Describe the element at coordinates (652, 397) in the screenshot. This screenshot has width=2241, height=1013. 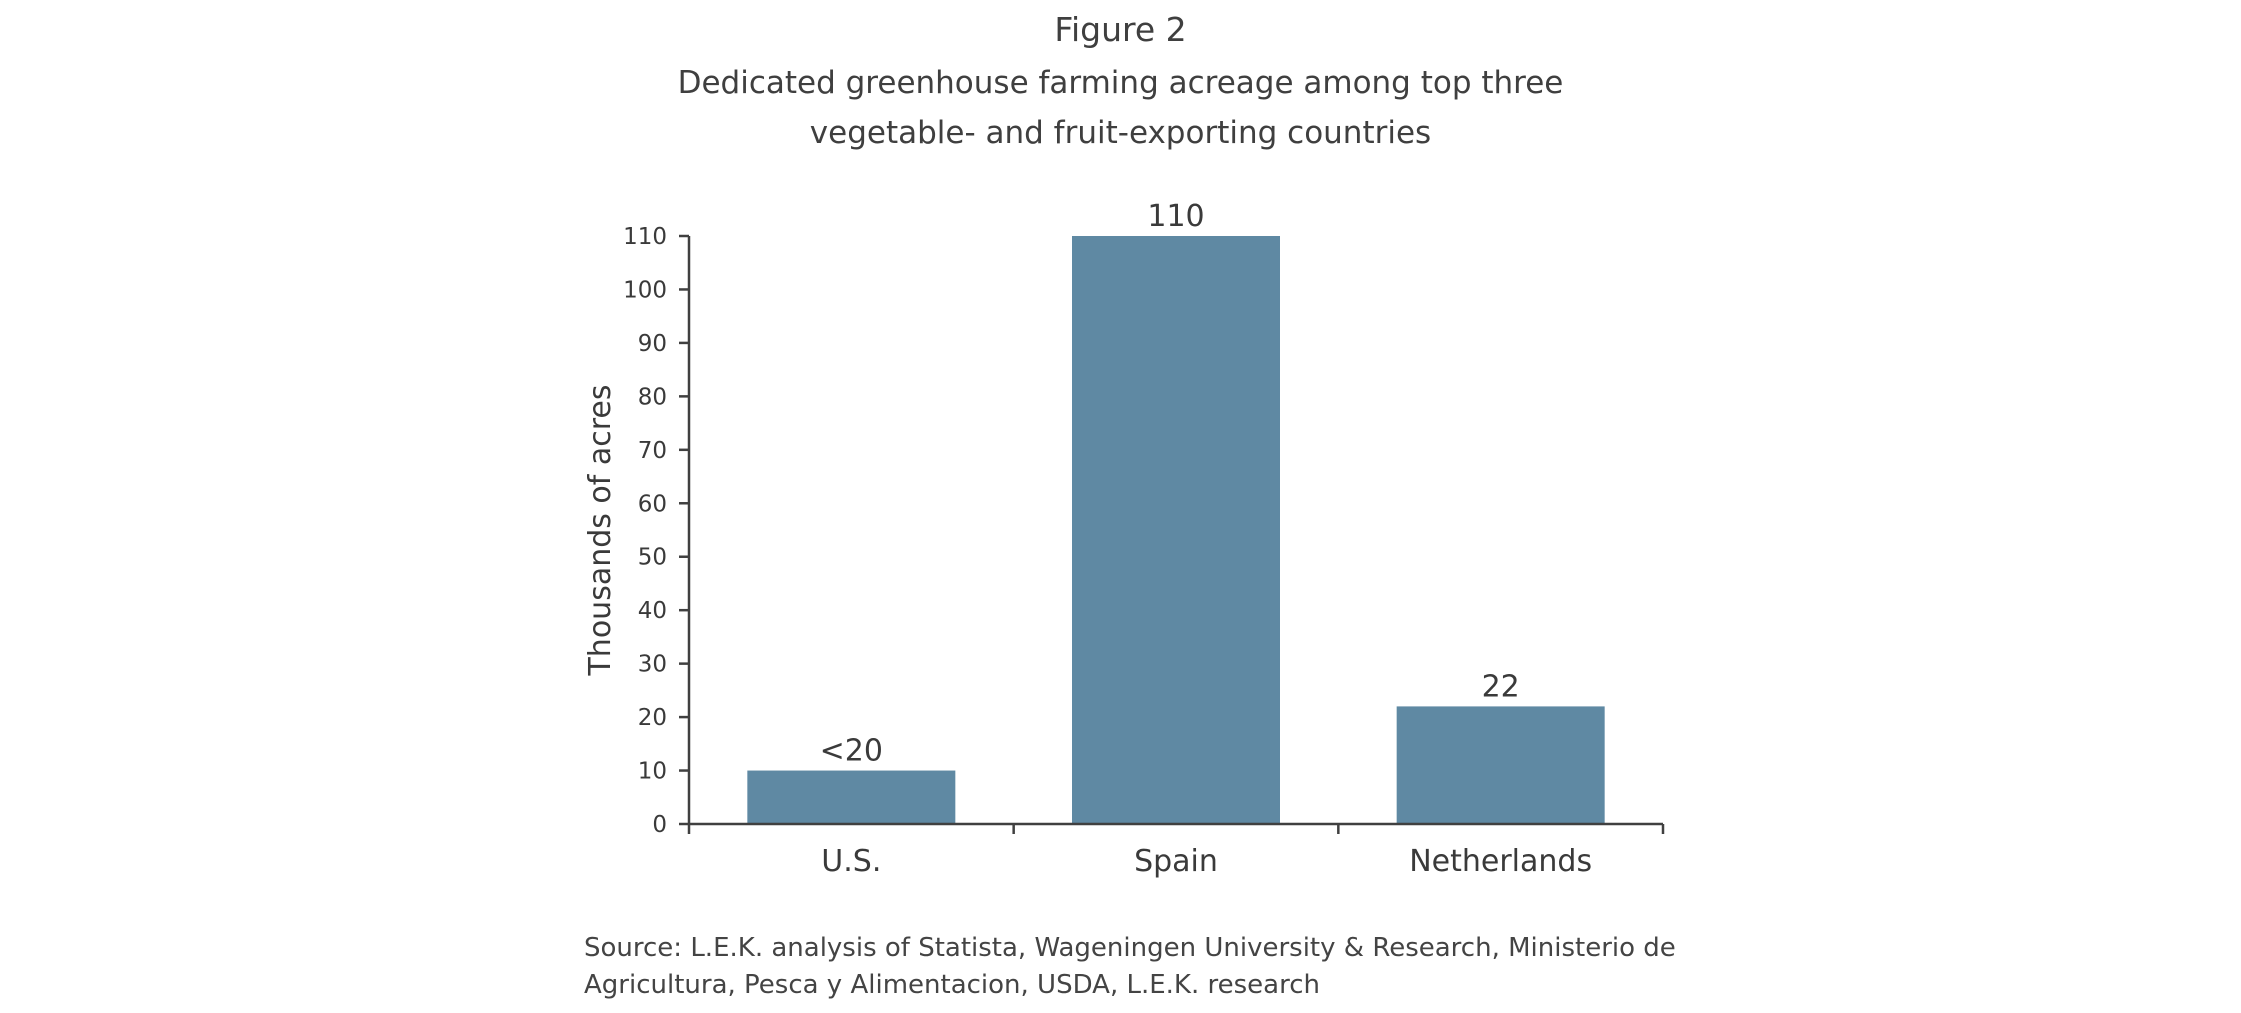
I see `y-tick-label: 80` at that location.